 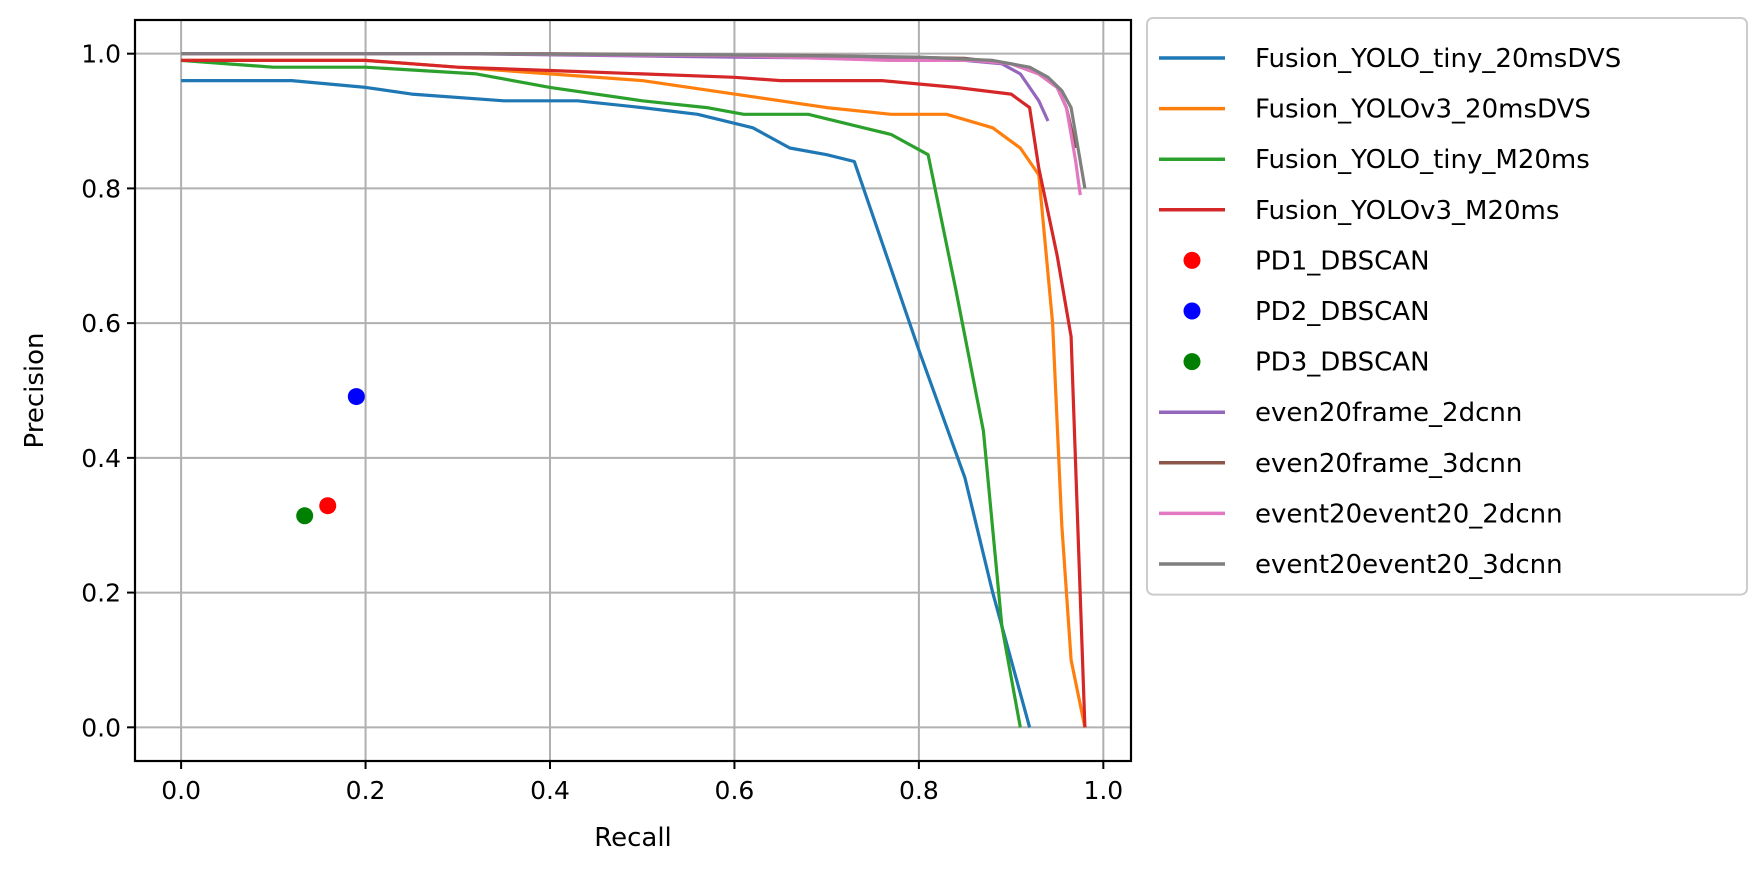 What do you see at coordinates (1342, 312) in the screenshot?
I see `legend-label-pd2-dbscan: PD2_DBSCAN` at bounding box center [1342, 312].